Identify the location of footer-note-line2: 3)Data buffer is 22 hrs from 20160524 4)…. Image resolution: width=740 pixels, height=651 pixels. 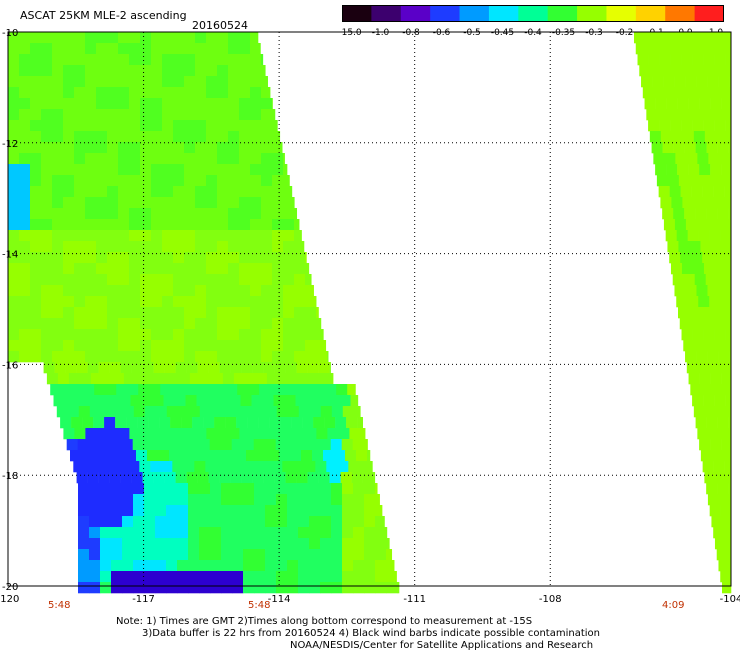
(371, 633).